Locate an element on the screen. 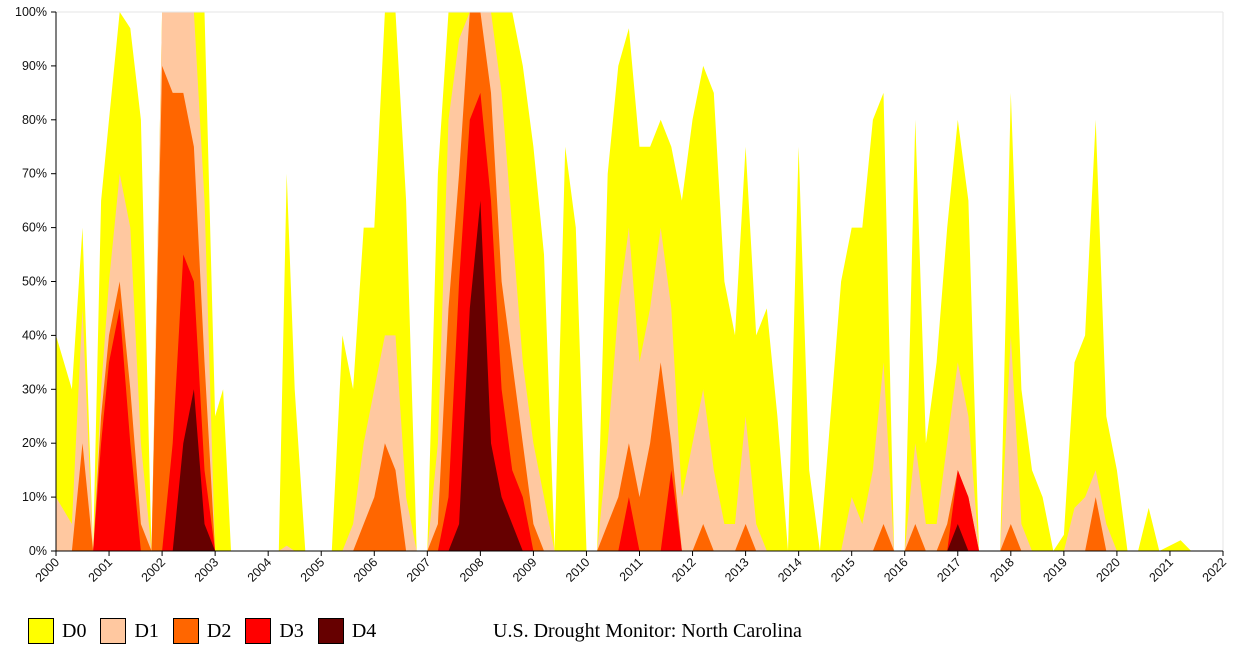 This screenshot has height=648, width=1239. x-tick-label: 2022 is located at coordinates (1215, 570).